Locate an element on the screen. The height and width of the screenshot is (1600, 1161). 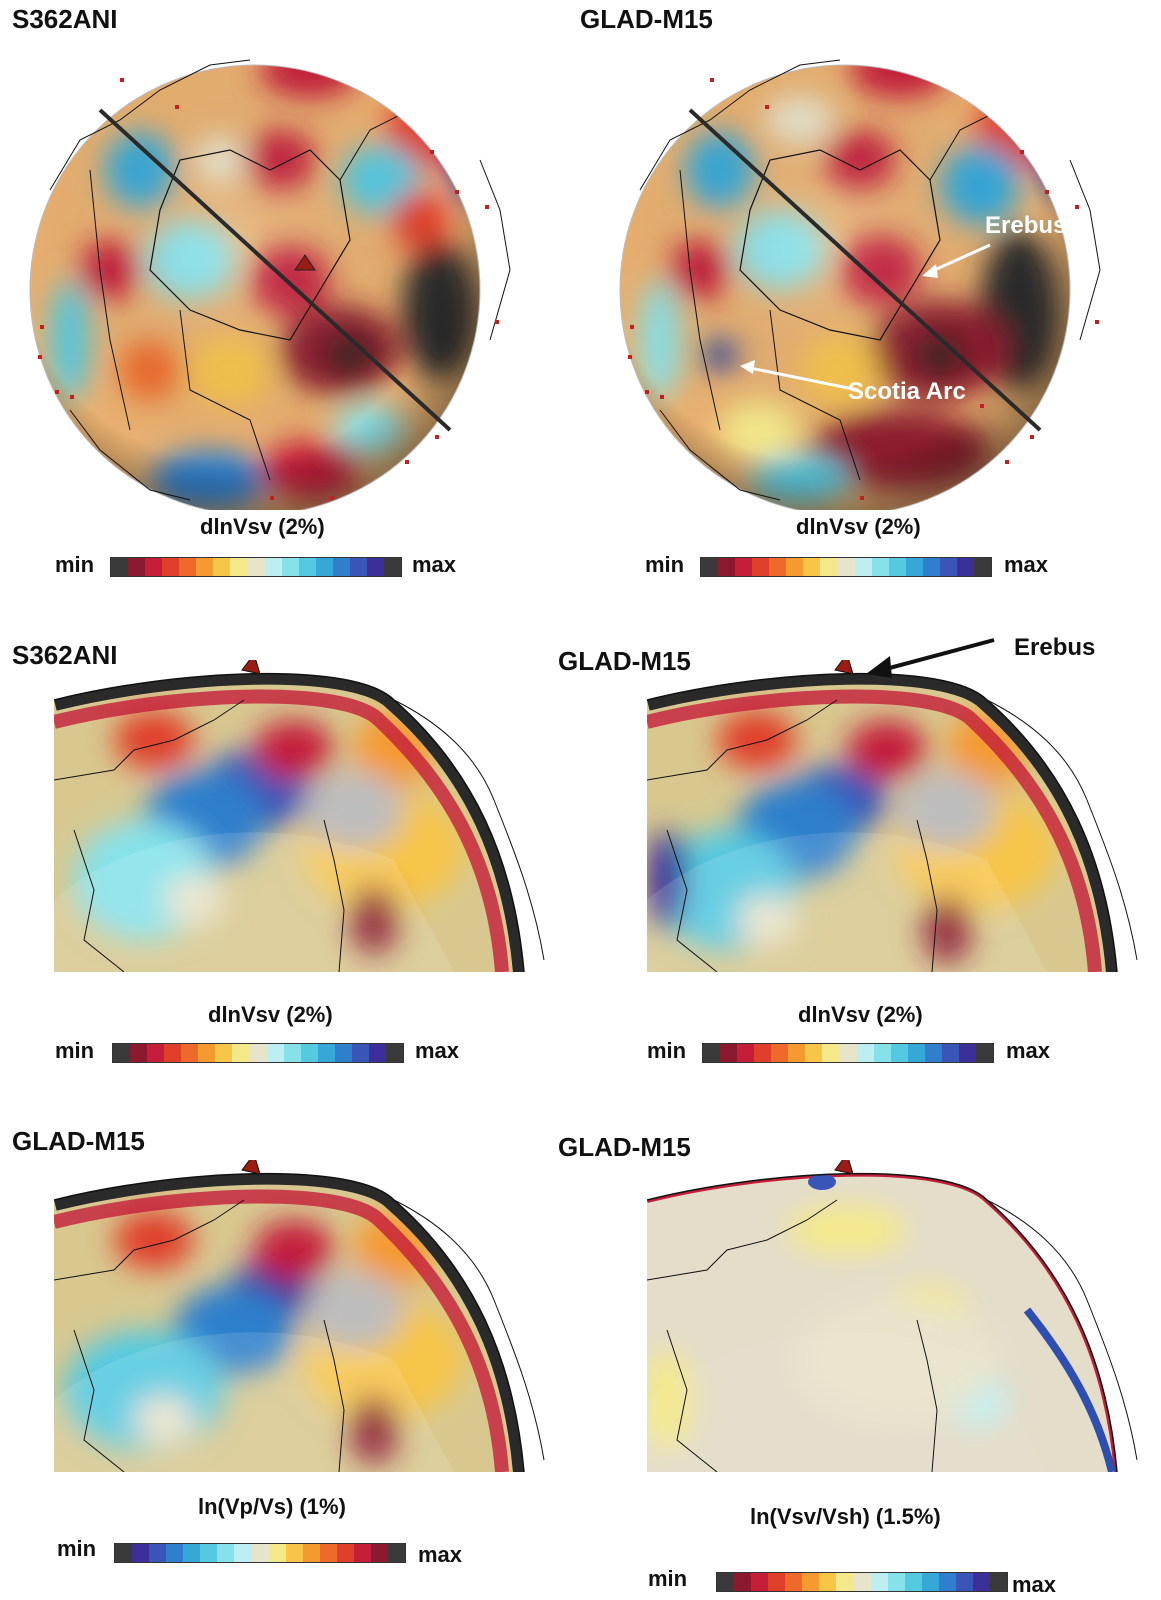
panel-s362ani-slice: S362ANI dlnVsv (2%) min max is located at coordinates (290, 850).